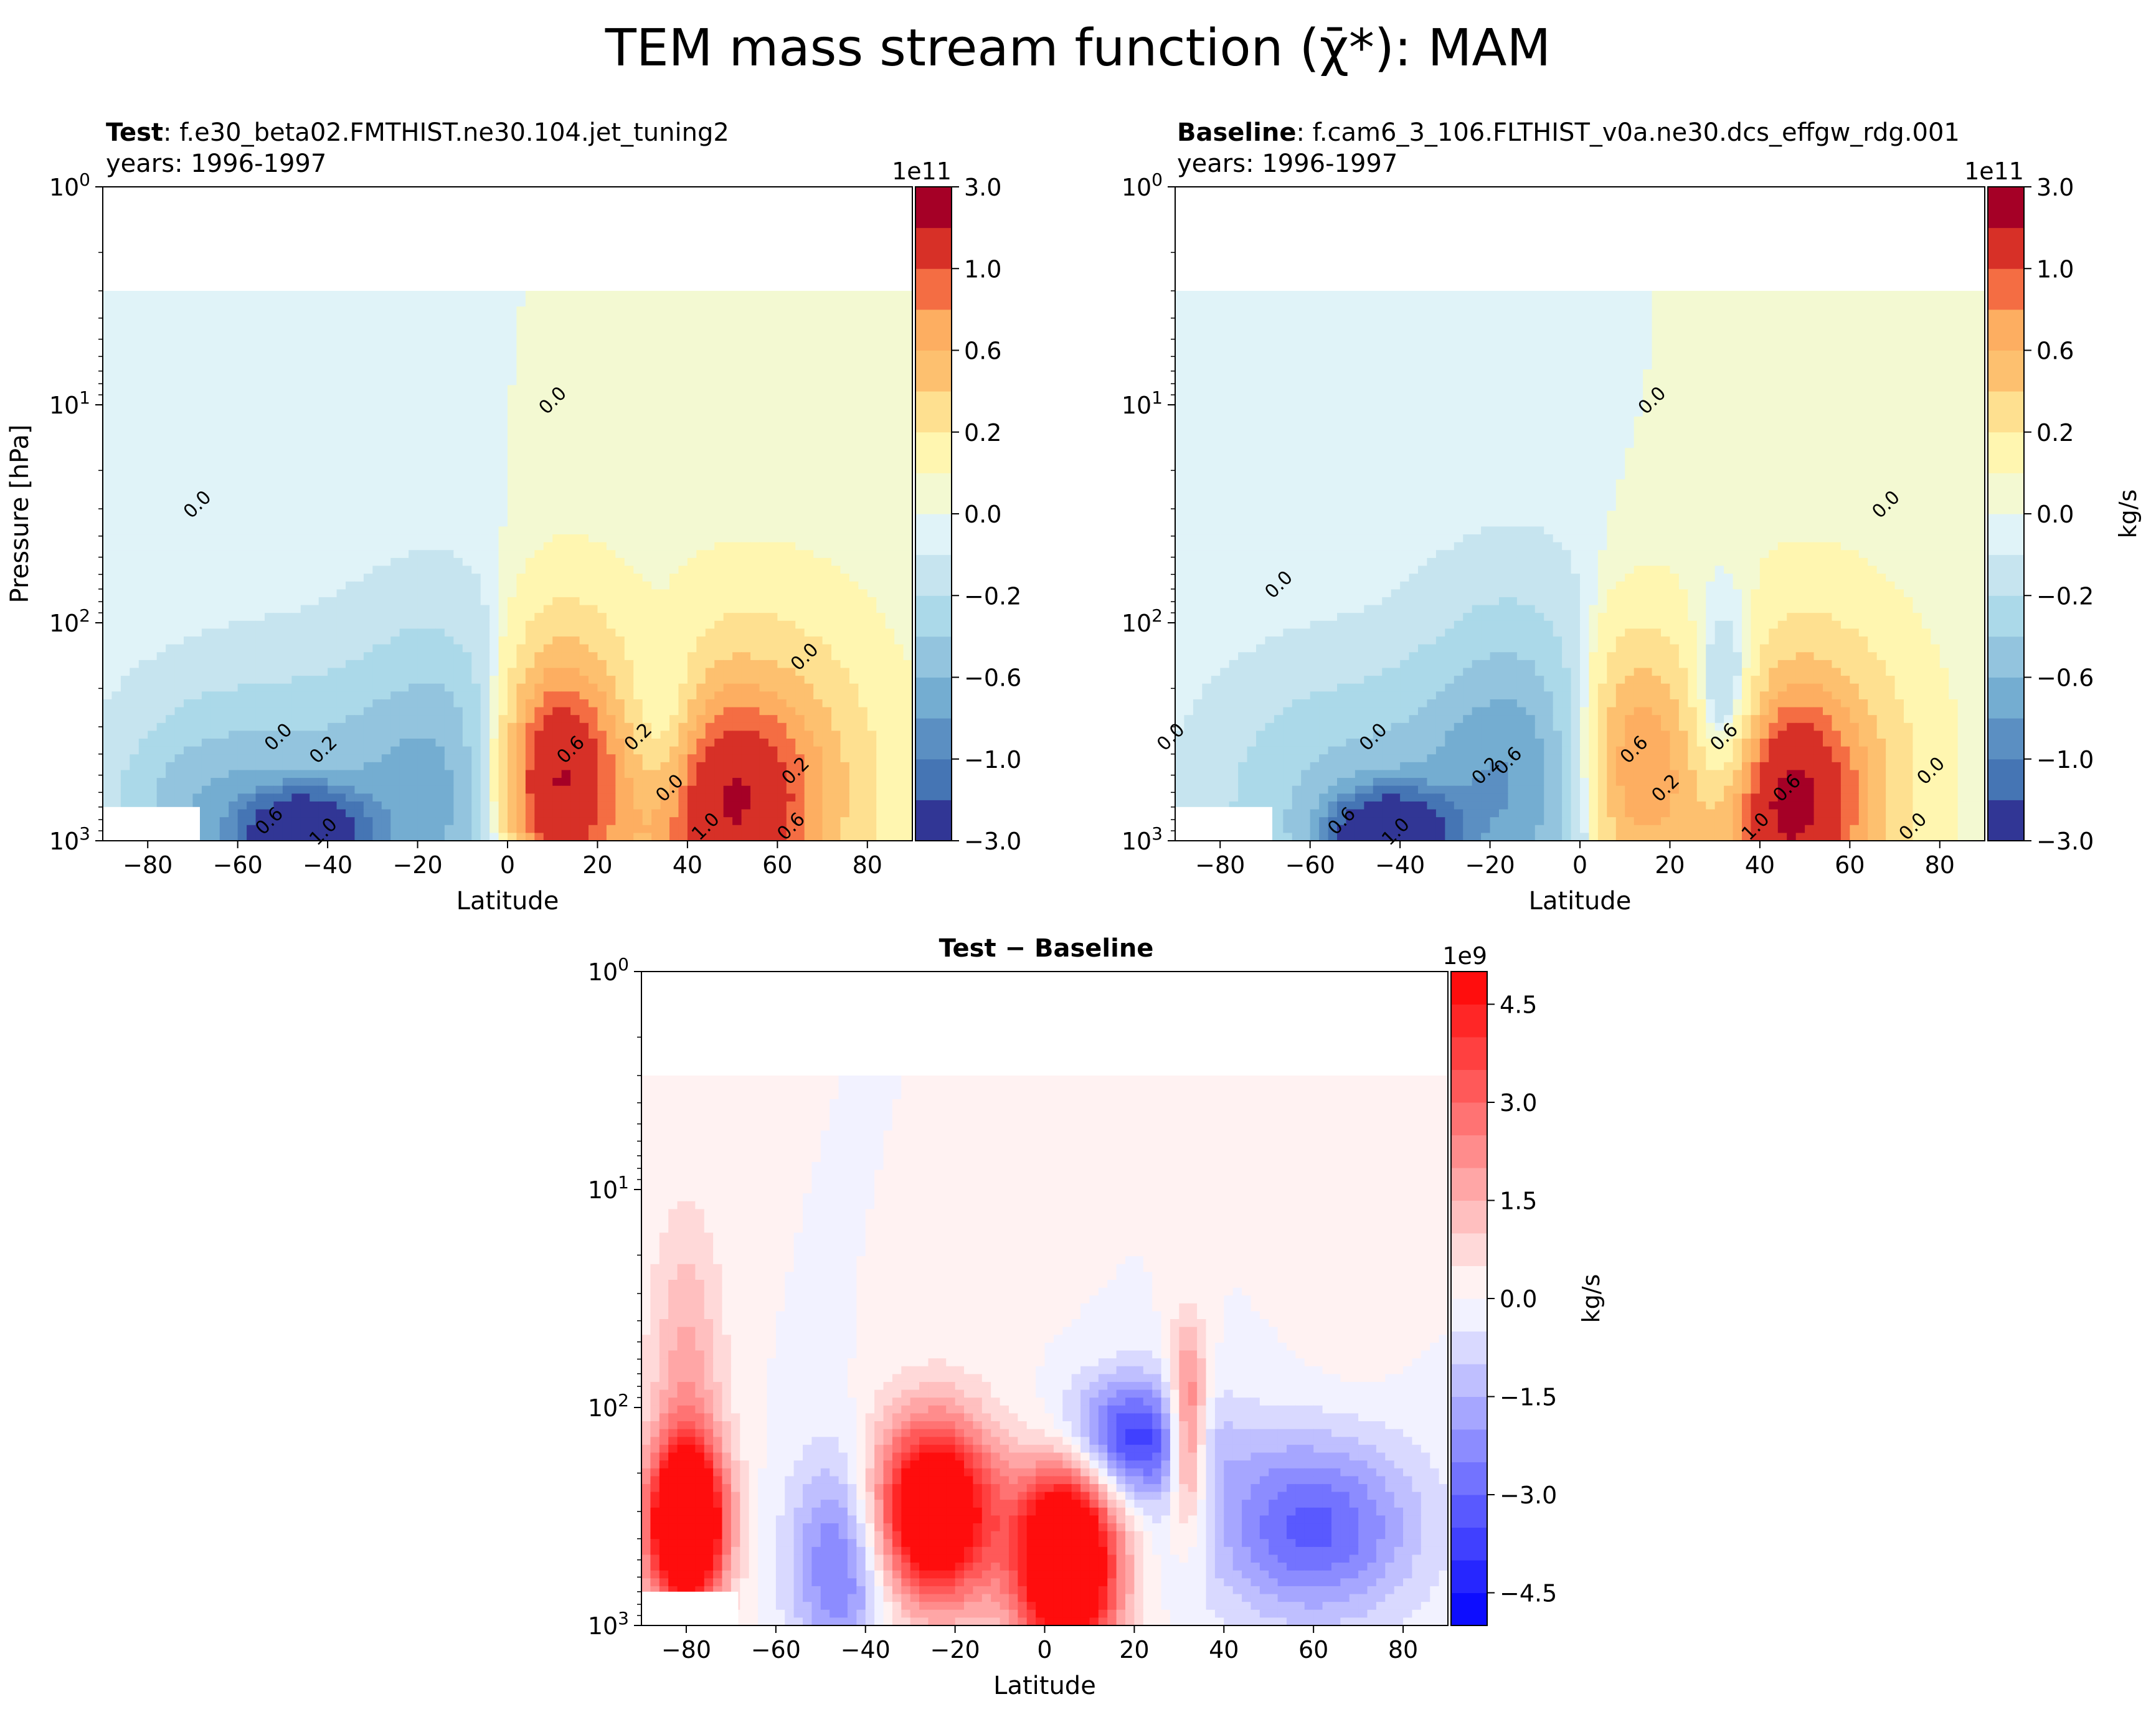 Image resolution: width=2156 pixels, height=1722 pixels. Describe the element at coordinates (1078, 48) in the screenshot. I see `figure-suptitle: TEM mass stream function (χ̄*): MAM` at that location.